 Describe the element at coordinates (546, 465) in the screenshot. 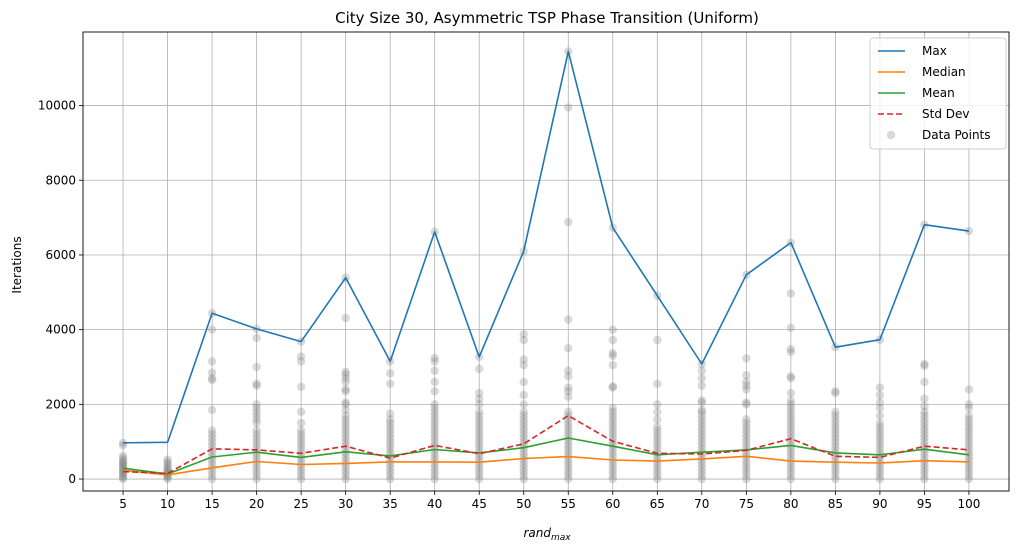

I see `series-line-median` at that location.